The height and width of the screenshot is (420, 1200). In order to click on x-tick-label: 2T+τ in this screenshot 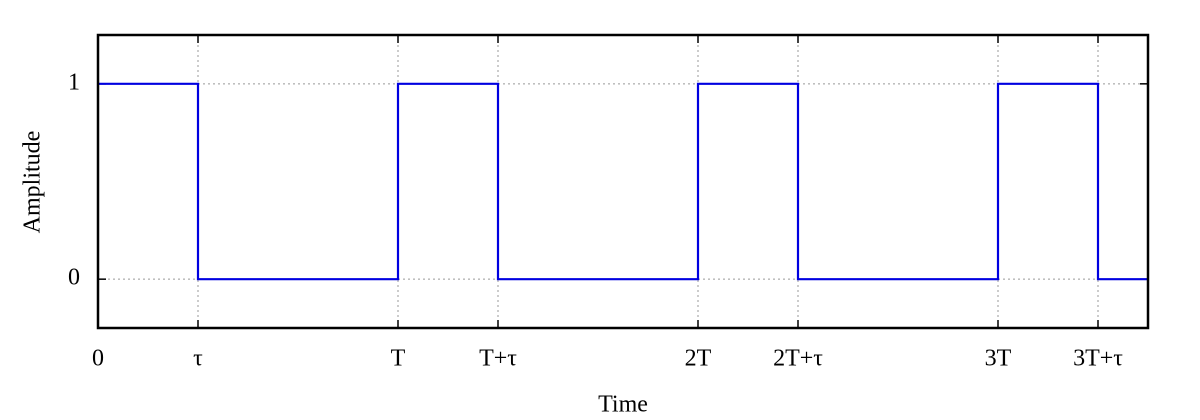, I will do `click(798, 359)`.